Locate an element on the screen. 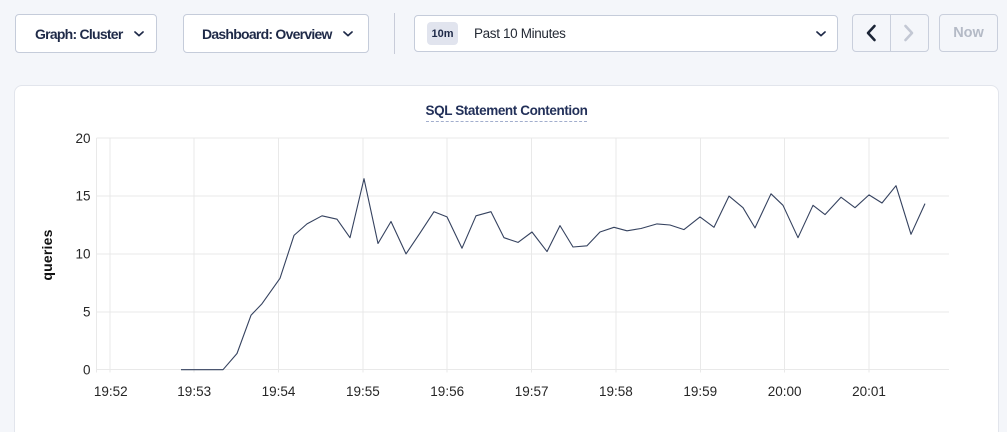  svg-text: 0 is located at coordinates (87, 369).